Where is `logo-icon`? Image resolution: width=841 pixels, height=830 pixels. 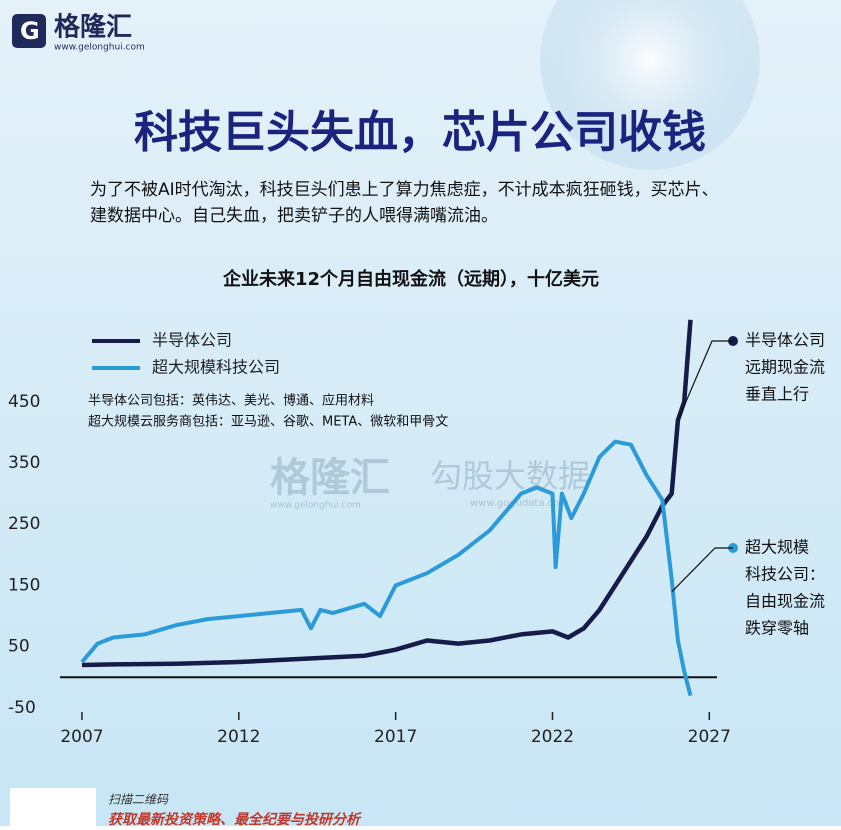 logo-icon is located at coordinates (29, 31).